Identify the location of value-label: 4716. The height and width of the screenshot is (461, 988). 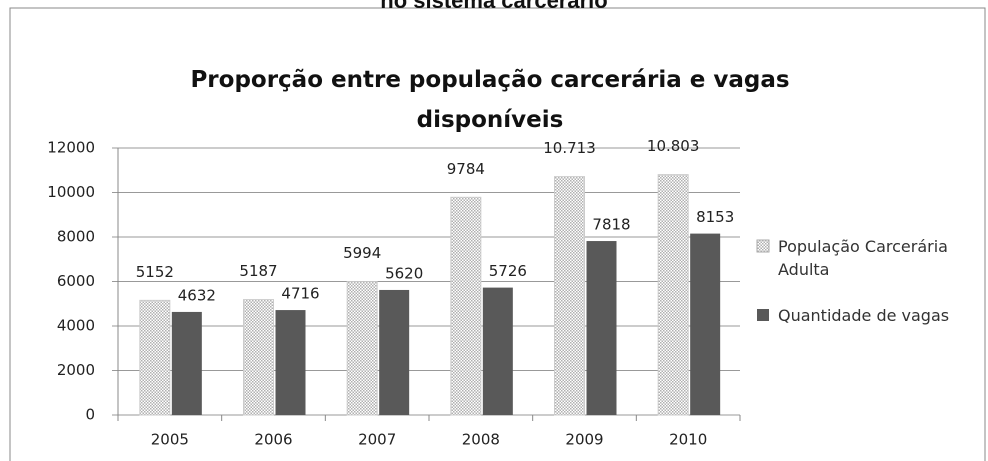
(300, 294).